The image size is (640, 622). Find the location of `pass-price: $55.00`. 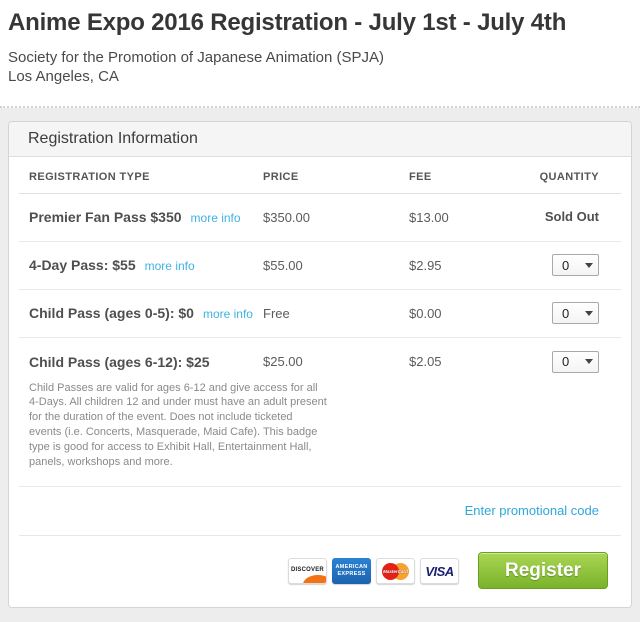

pass-price: $55.00 is located at coordinates (336, 265).